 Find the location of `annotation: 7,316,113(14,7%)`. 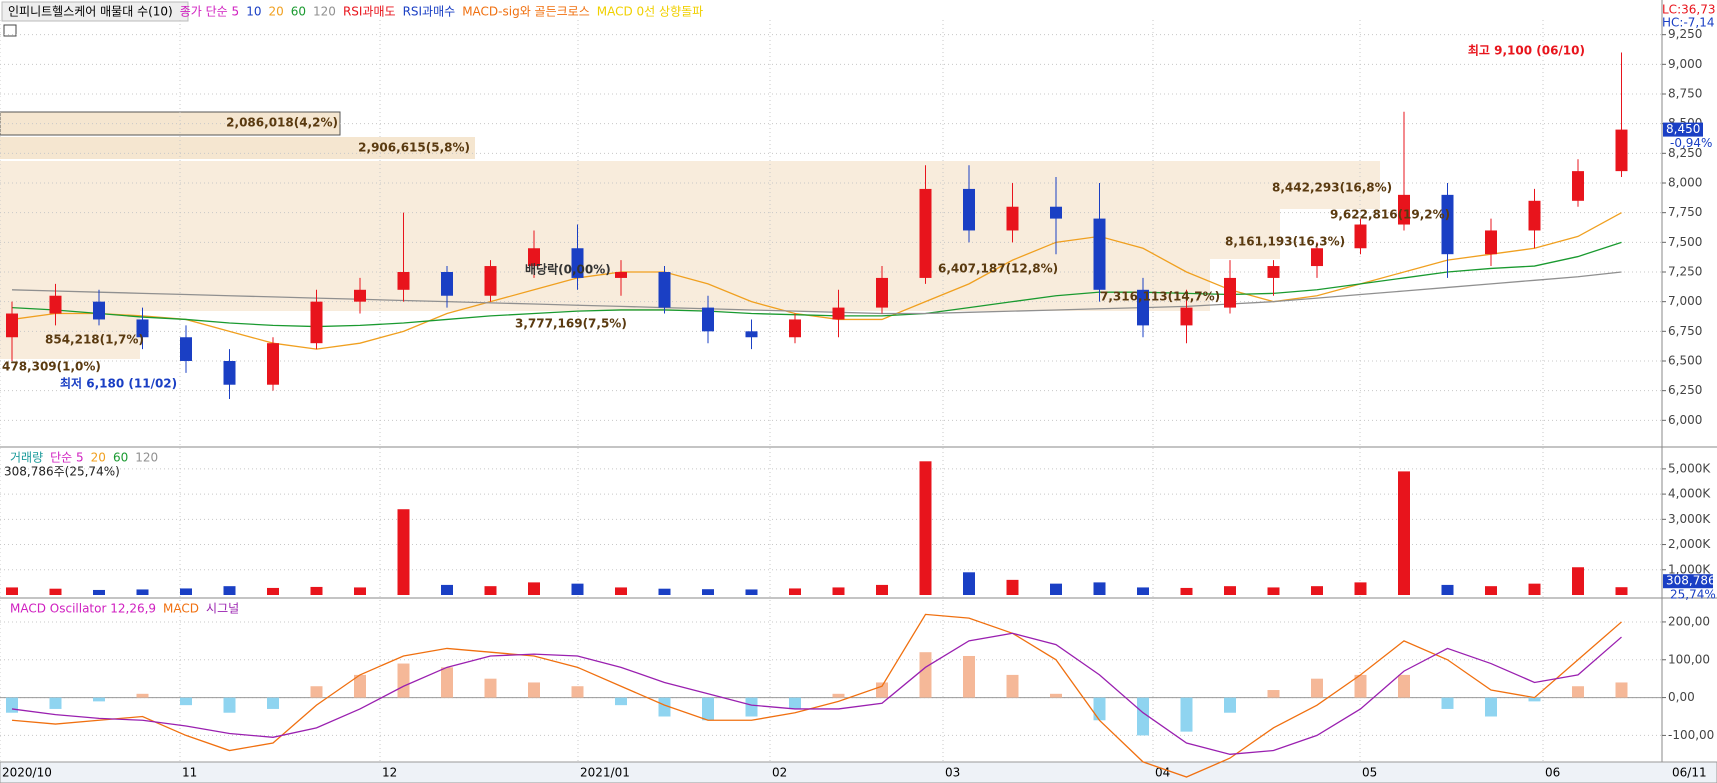

annotation: 7,316,113(14,7%) is located at coordinates (1160, 297).